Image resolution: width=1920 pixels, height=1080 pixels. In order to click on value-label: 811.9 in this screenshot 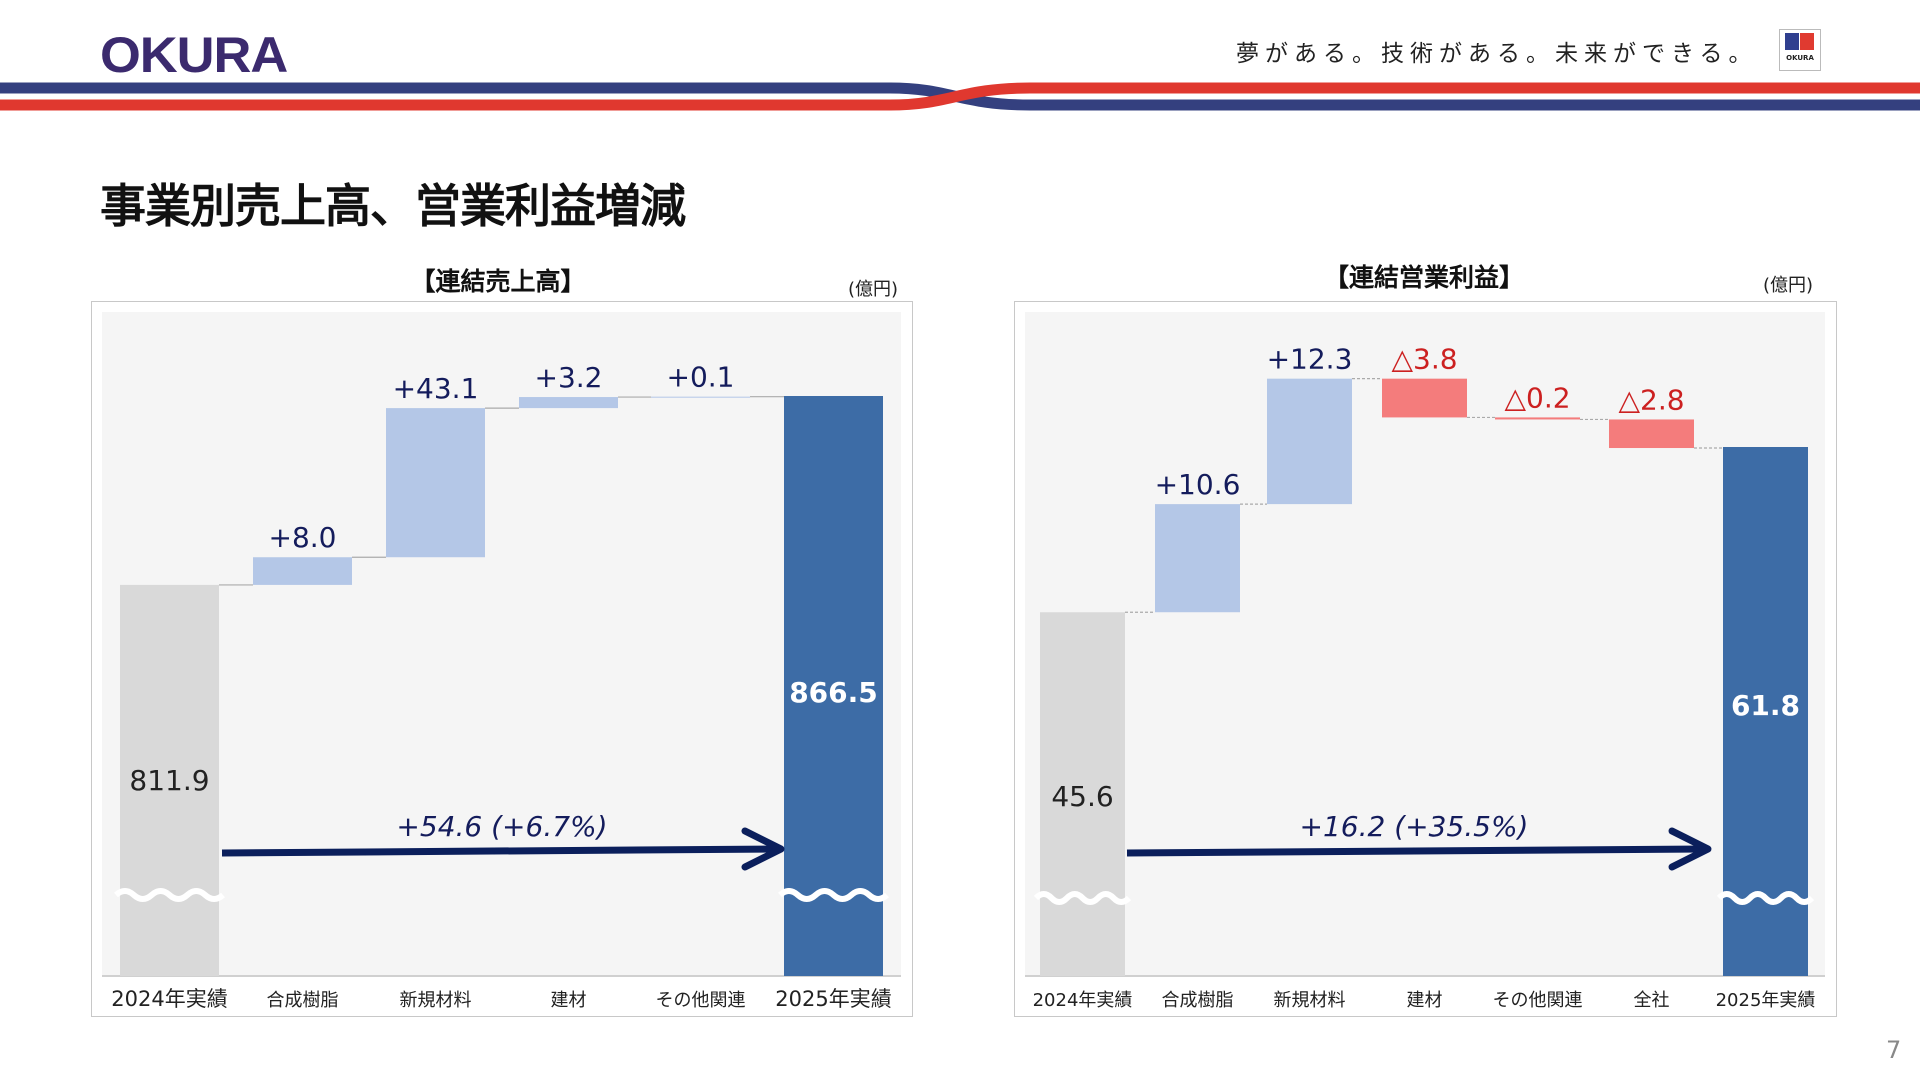, I will do `click(169, 780)`.